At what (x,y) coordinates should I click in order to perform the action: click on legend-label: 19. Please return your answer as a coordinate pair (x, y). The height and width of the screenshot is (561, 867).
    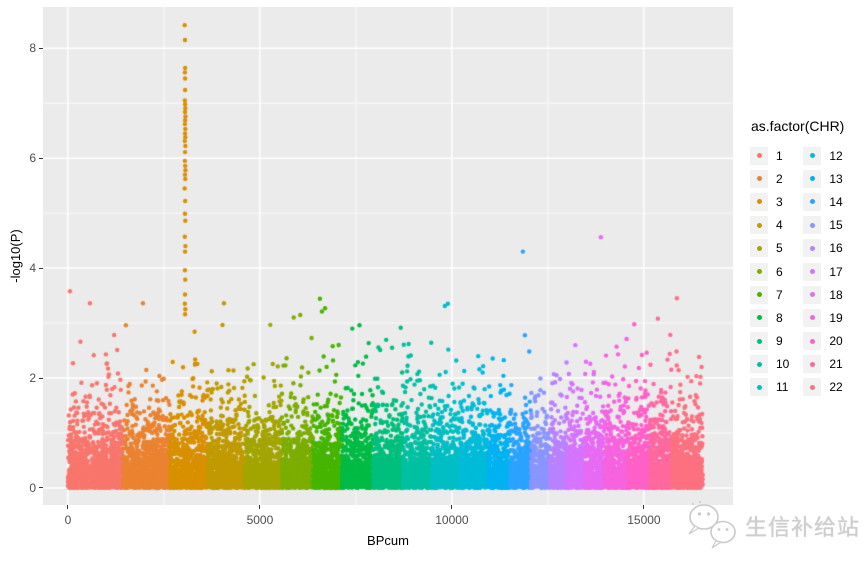
    Looking at the image, I should click on (836, 317).